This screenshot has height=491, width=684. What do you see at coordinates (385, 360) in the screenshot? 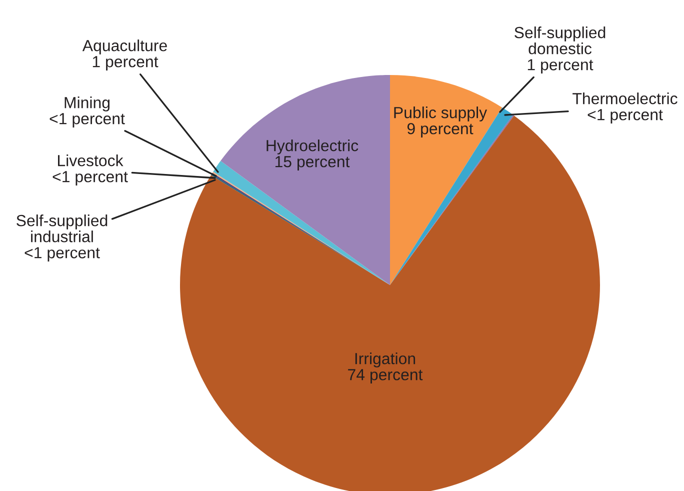
I see `slice-label: Irrigation` at bounding box center [385, 360].